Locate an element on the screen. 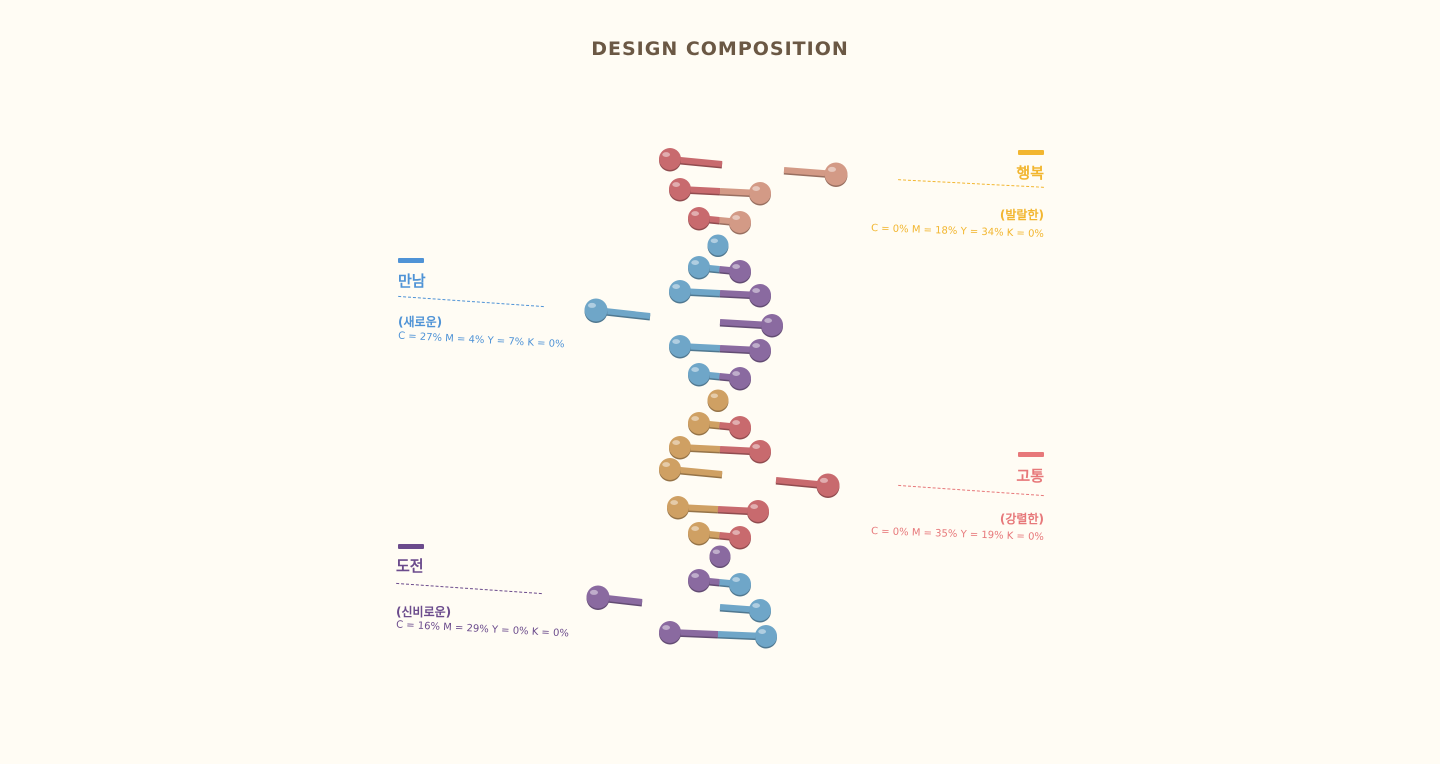  helix-rung-1-right-highlight is located at coordinates (756, 189).